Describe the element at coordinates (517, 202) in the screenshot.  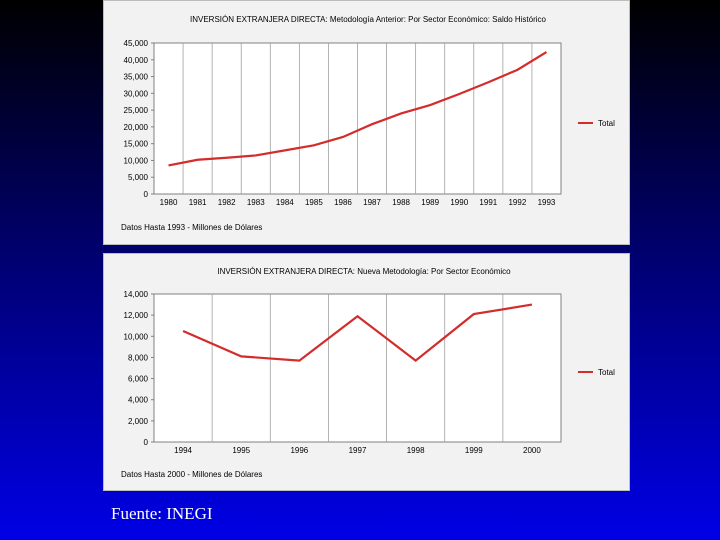
I see `x-tick-label: 1992` at that location.